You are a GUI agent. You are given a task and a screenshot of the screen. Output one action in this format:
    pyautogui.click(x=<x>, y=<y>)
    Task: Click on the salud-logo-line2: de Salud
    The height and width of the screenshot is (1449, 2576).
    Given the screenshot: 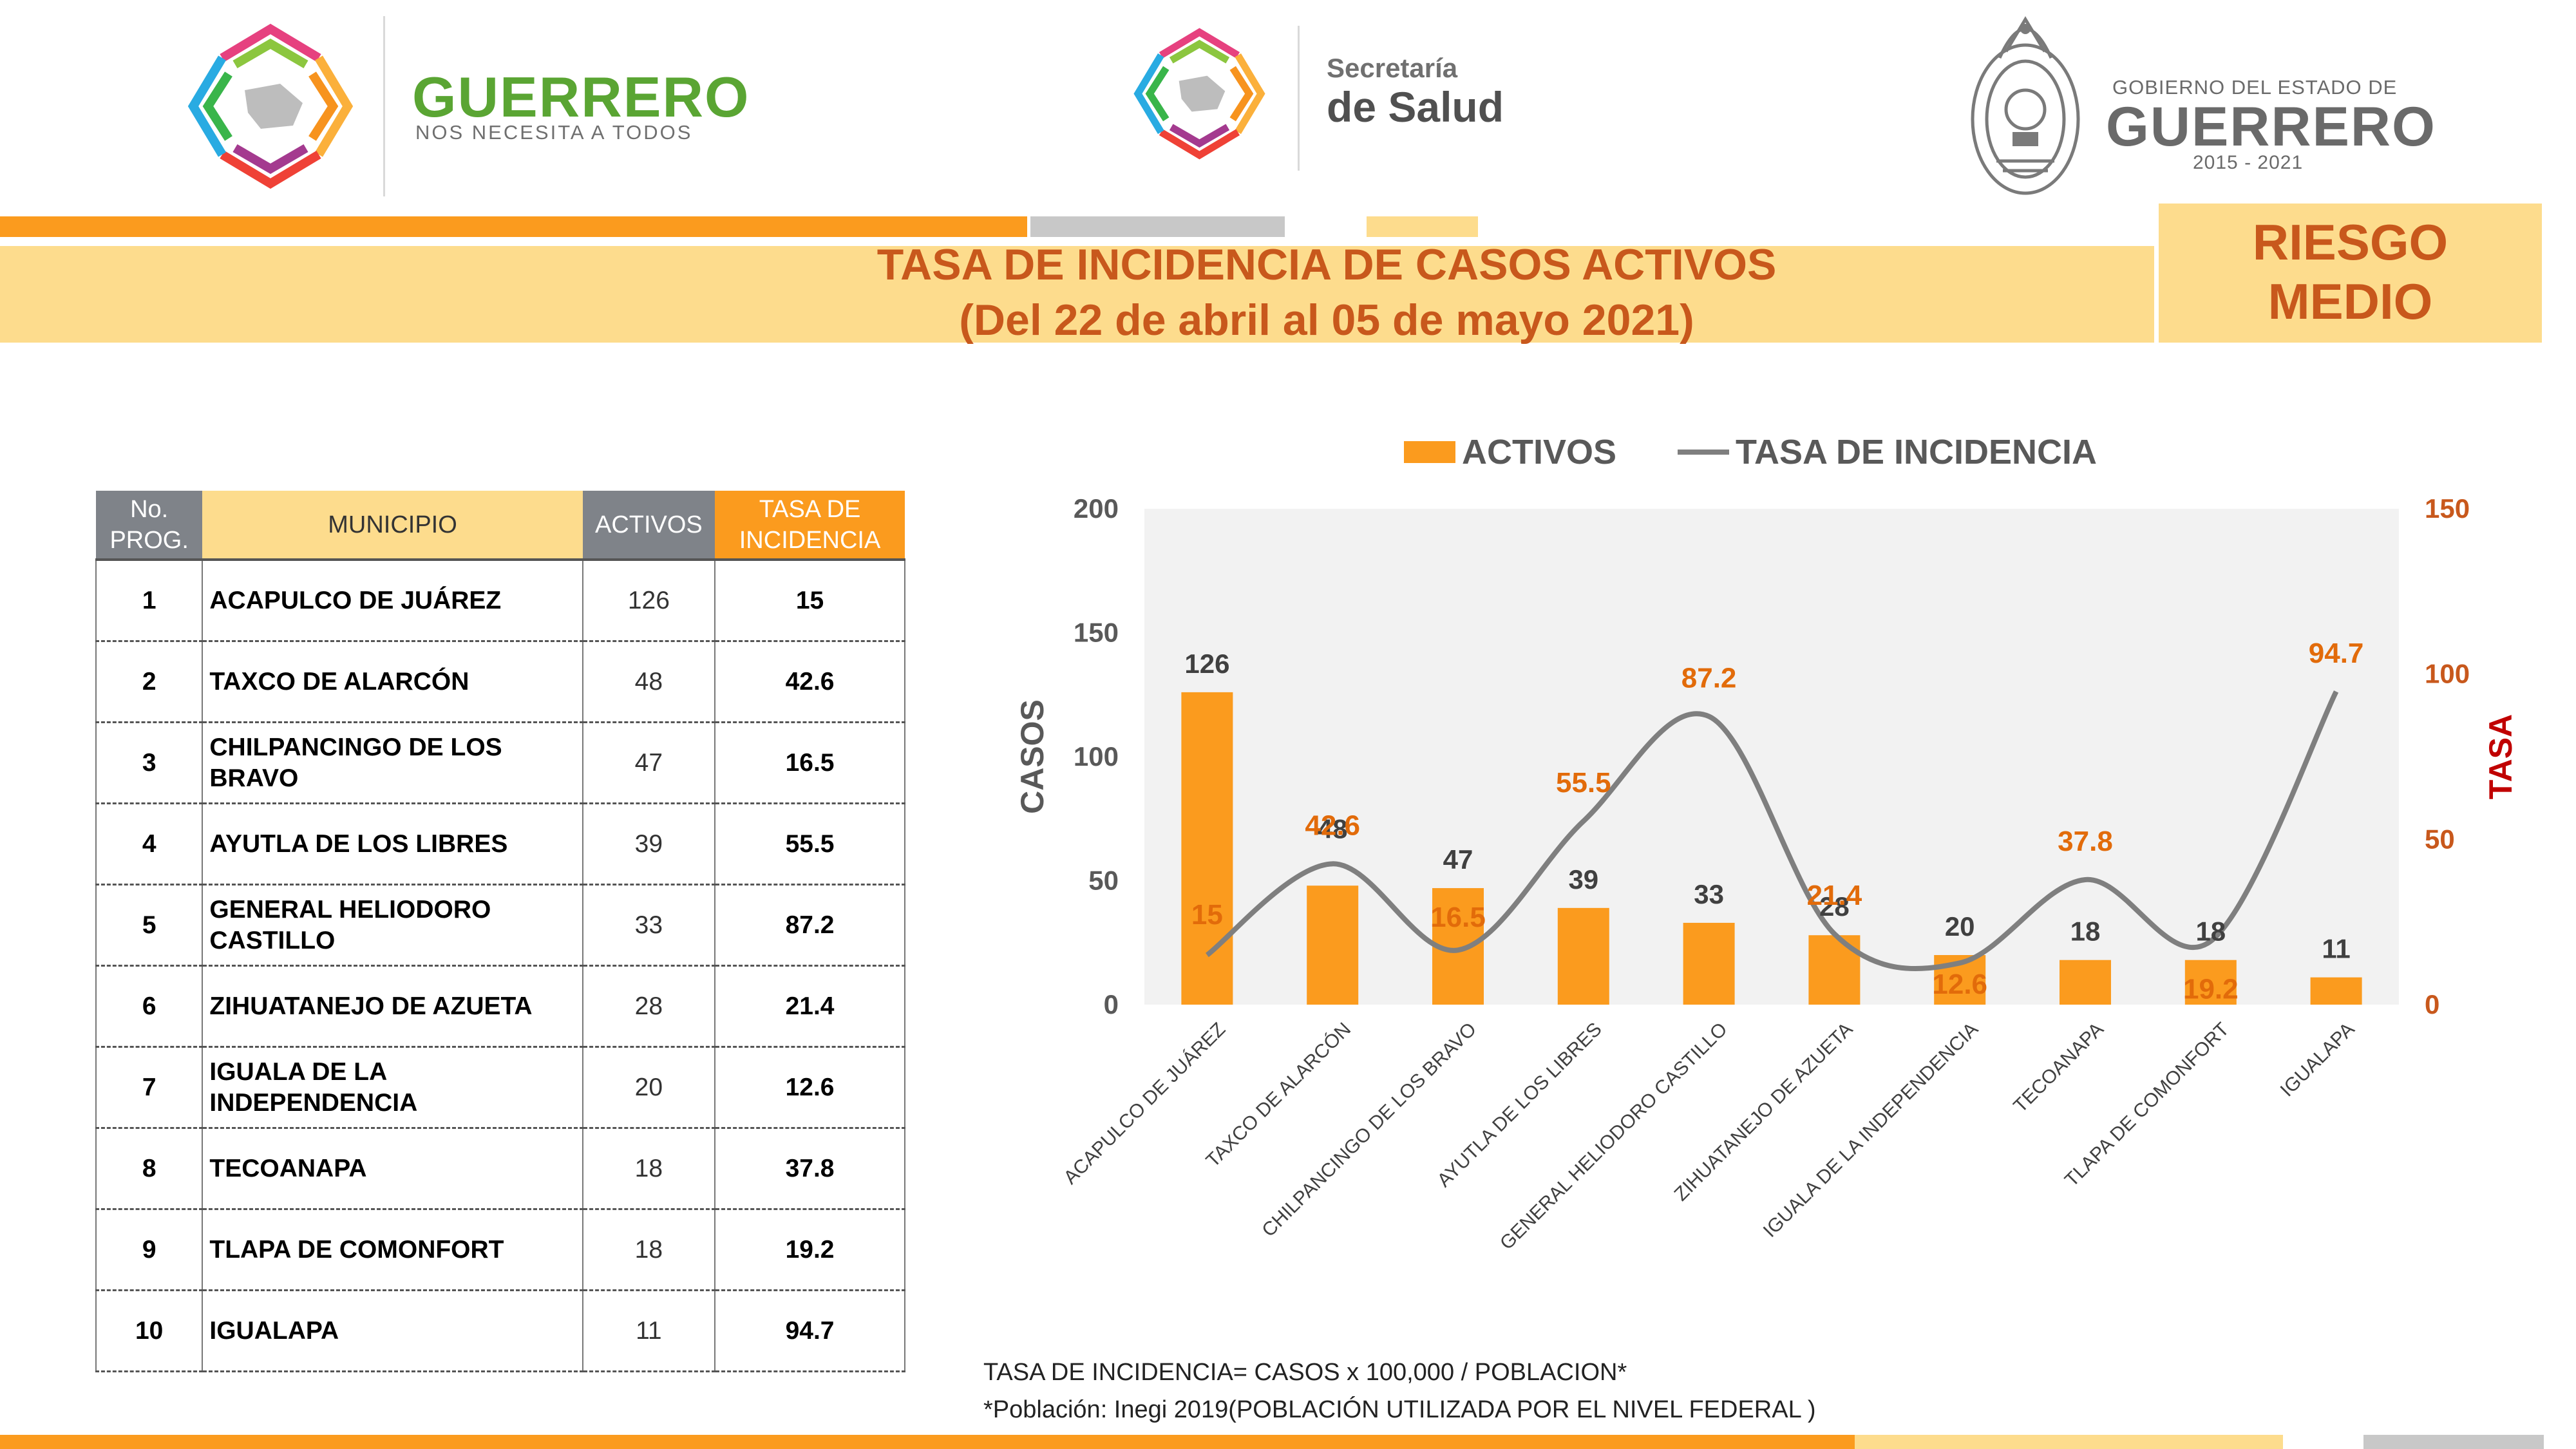 What is the action you would take?
    pyautogui.click(x=1415, y=107)
    